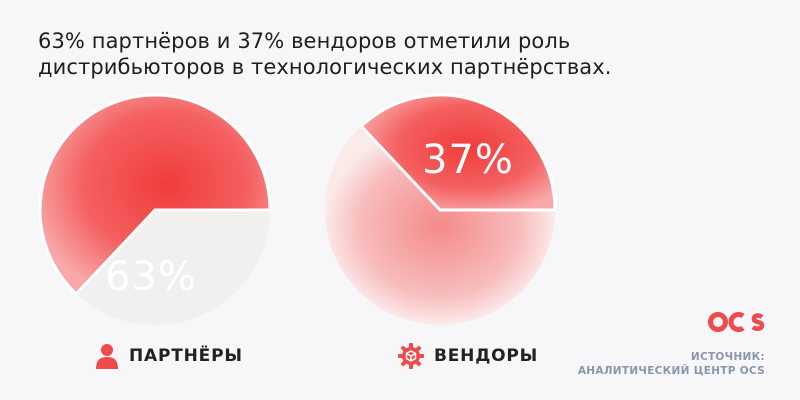 The image size is (800, 400). Describe the element at coordinates (737, 324) in the screenshot. I see `ocs-logo-icon` at that location.